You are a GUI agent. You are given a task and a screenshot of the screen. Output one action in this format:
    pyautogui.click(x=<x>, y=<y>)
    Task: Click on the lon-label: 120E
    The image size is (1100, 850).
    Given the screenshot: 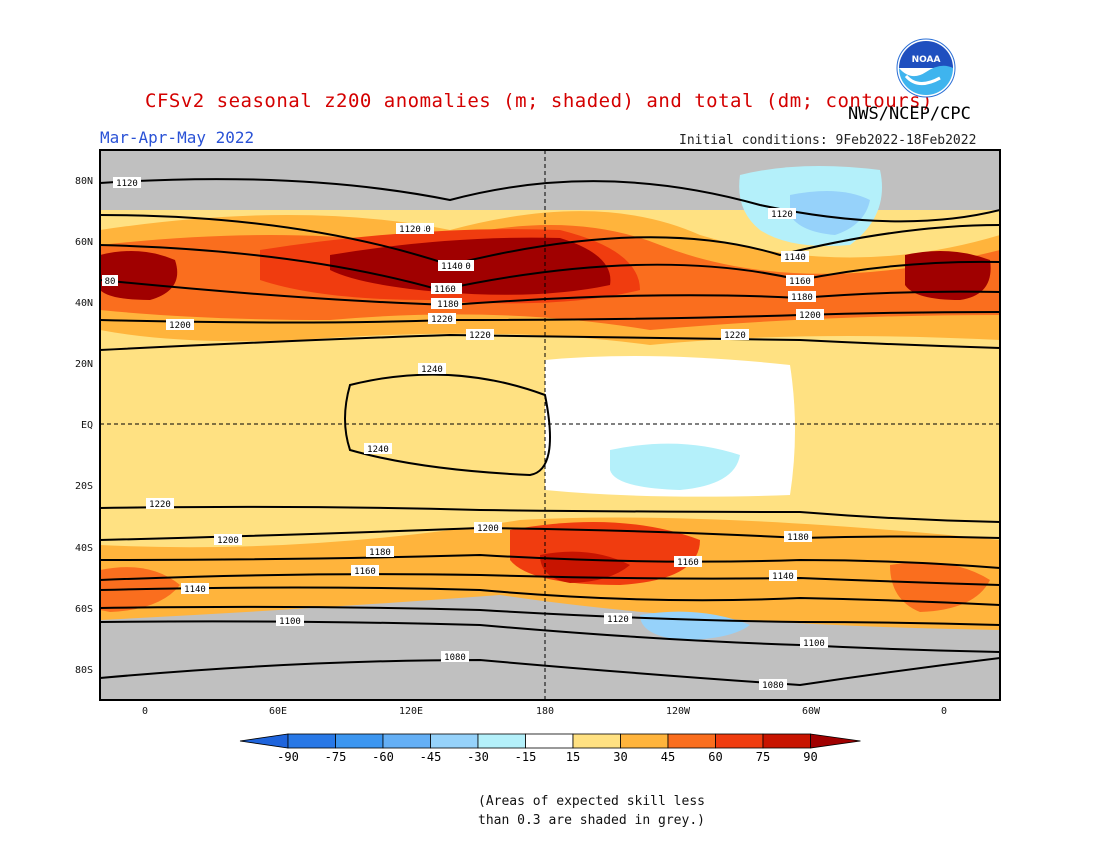 What is the action you would take?
    pyautogui.click(x=411, y=711)
    